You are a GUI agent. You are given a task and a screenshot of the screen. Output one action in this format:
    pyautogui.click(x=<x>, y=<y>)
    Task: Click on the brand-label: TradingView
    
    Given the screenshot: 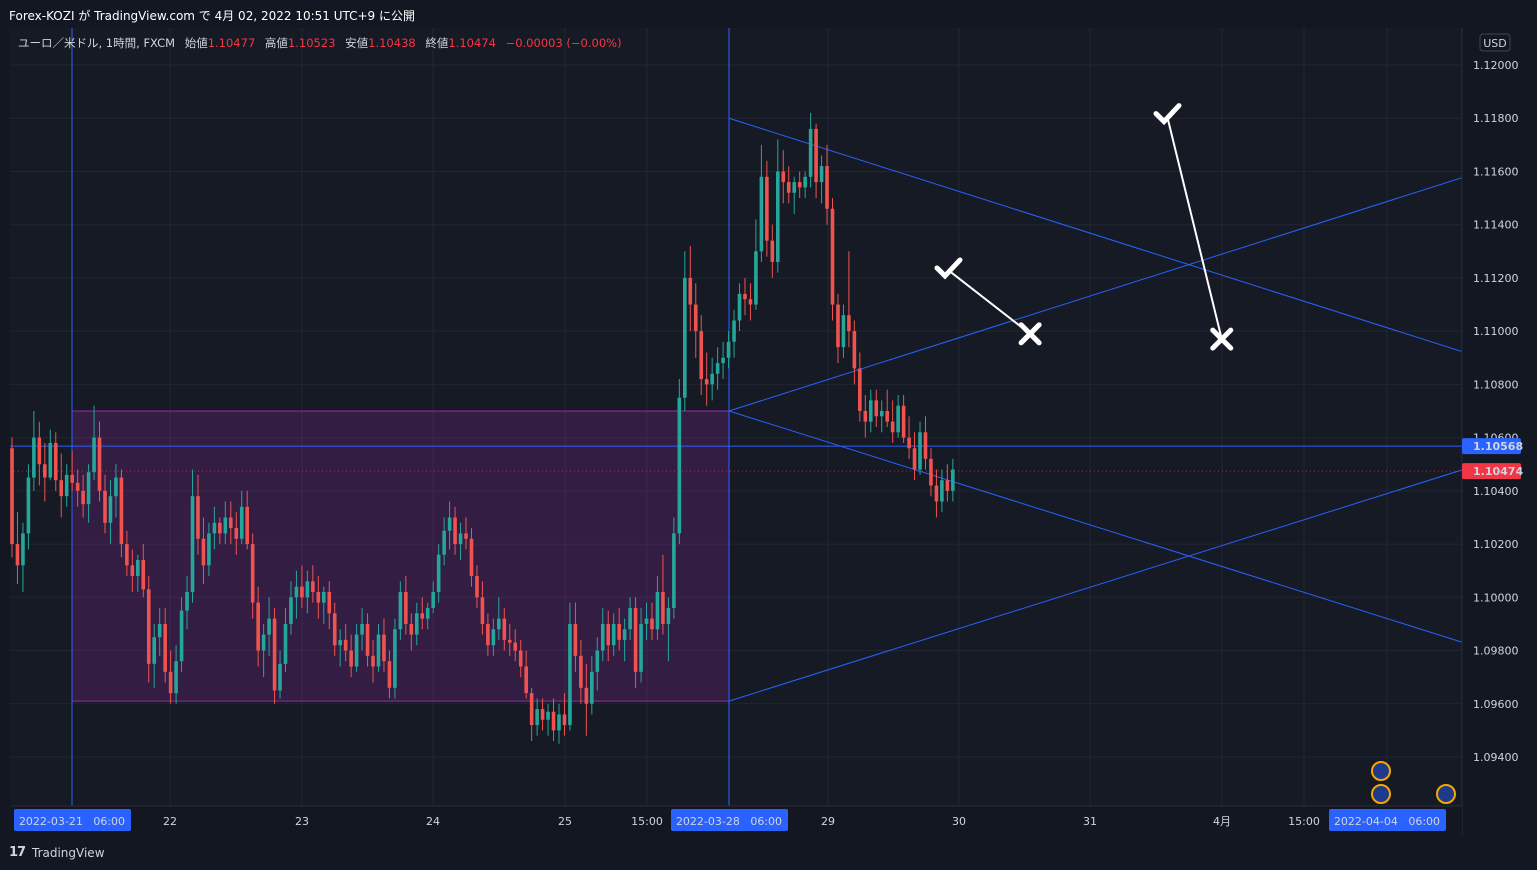 What is the action you would take?
    pyautogui.click(x=68, y=853)
    